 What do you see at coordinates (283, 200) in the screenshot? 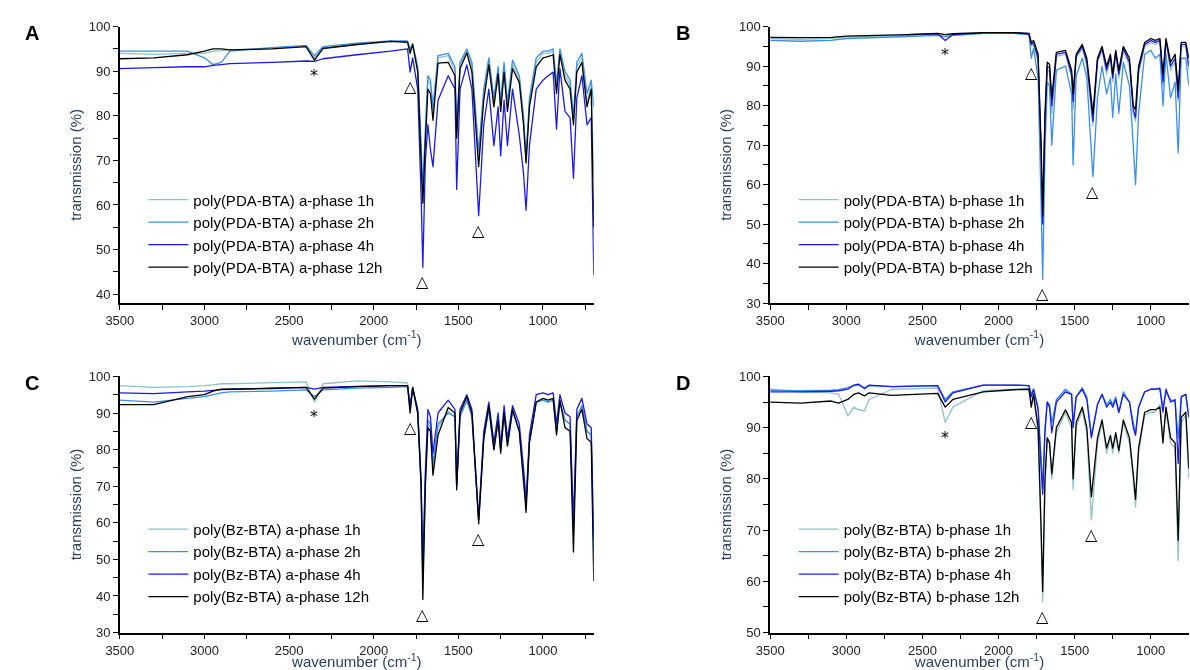
I see `legend-label: poly(PDA-BTA) a-phase 1h` at bounding box center [283, 200].